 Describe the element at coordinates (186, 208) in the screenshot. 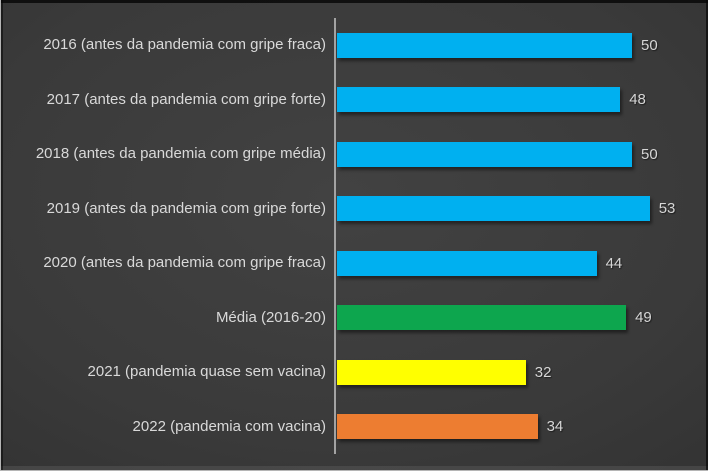

I see `category-label: 2019 (antes da pandemia com gripe forte)` at that location.